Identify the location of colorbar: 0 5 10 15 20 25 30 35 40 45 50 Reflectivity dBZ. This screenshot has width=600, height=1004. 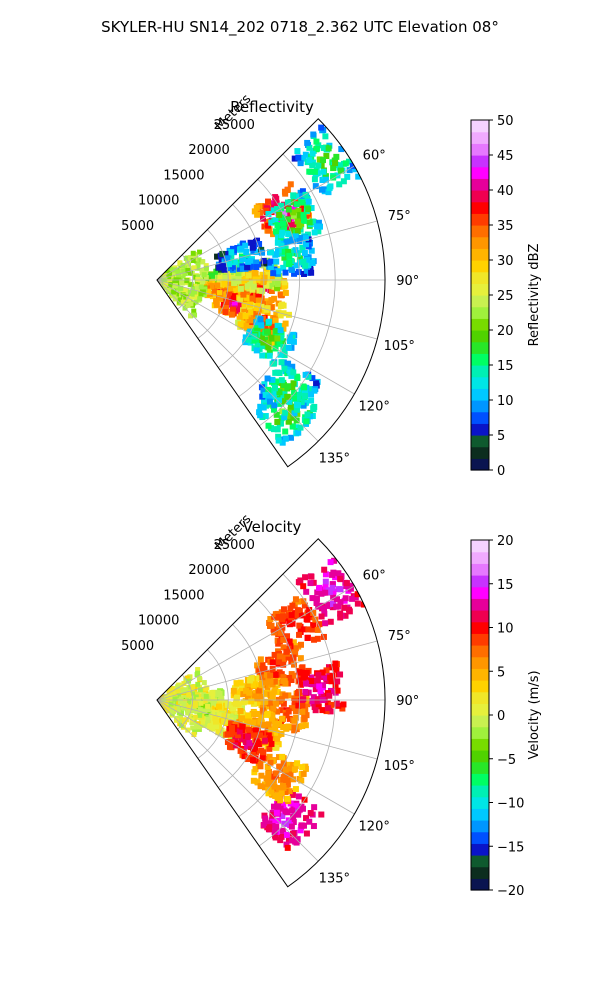
(506, 296).